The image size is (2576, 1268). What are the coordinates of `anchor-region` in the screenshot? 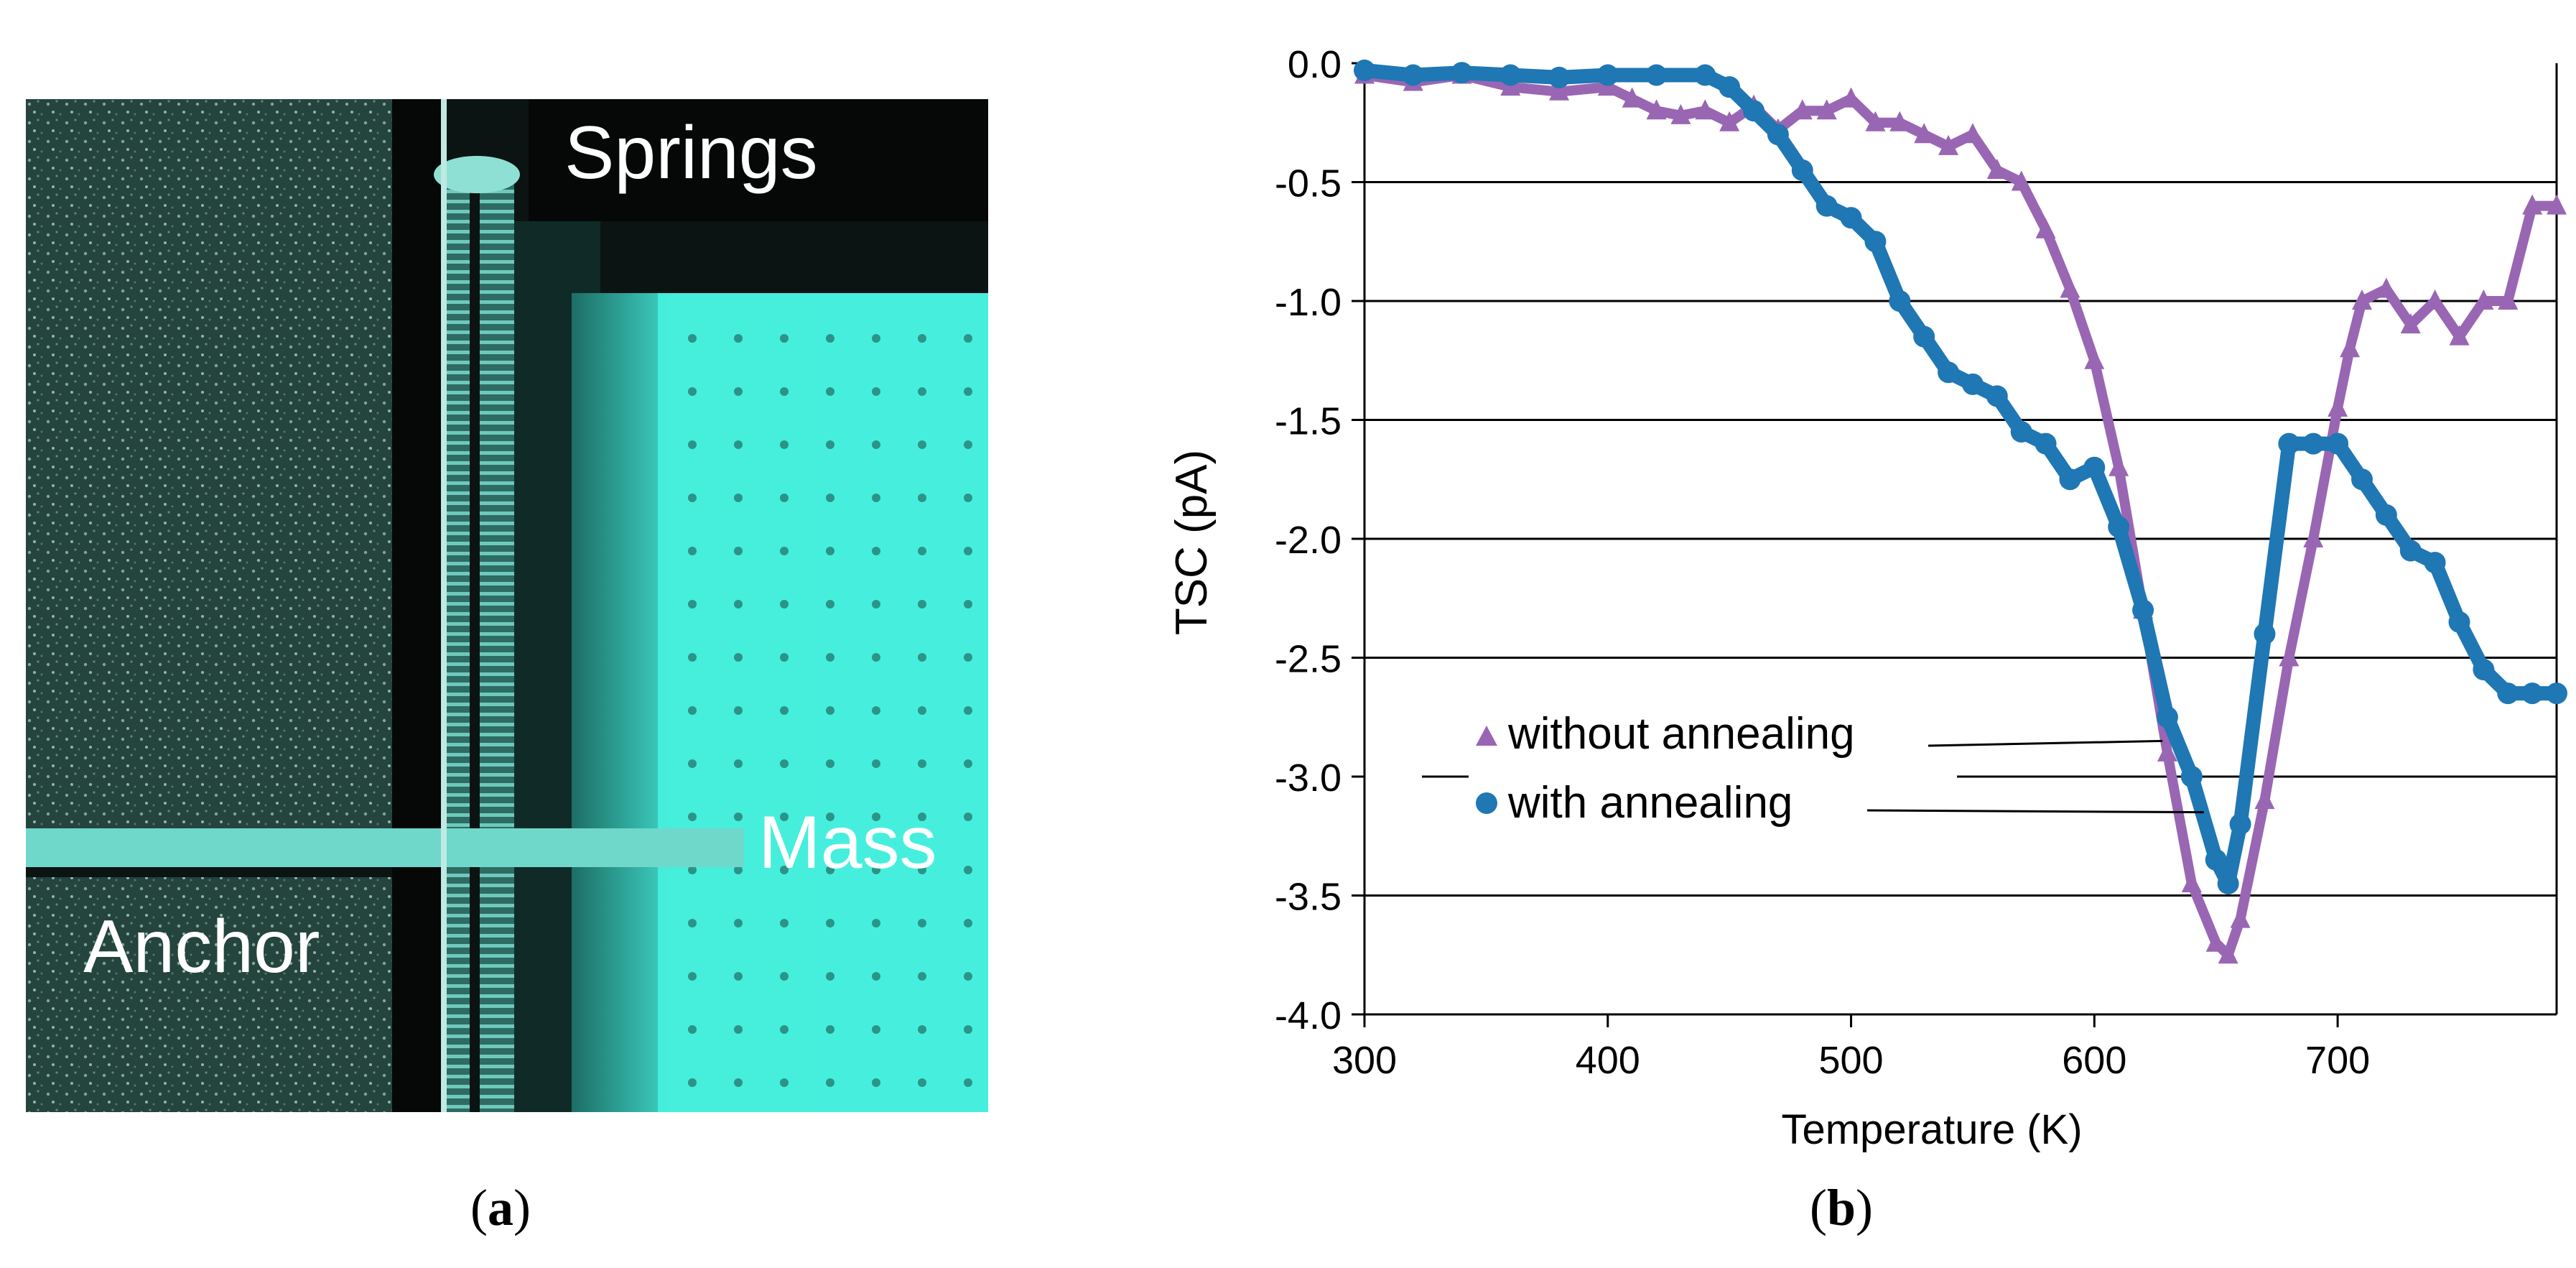 It's located at (209, 605).